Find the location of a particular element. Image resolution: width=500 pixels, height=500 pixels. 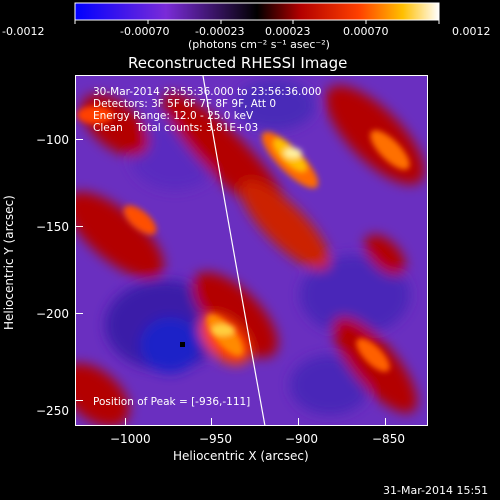

colorbar is located at coordinates (257, 13).